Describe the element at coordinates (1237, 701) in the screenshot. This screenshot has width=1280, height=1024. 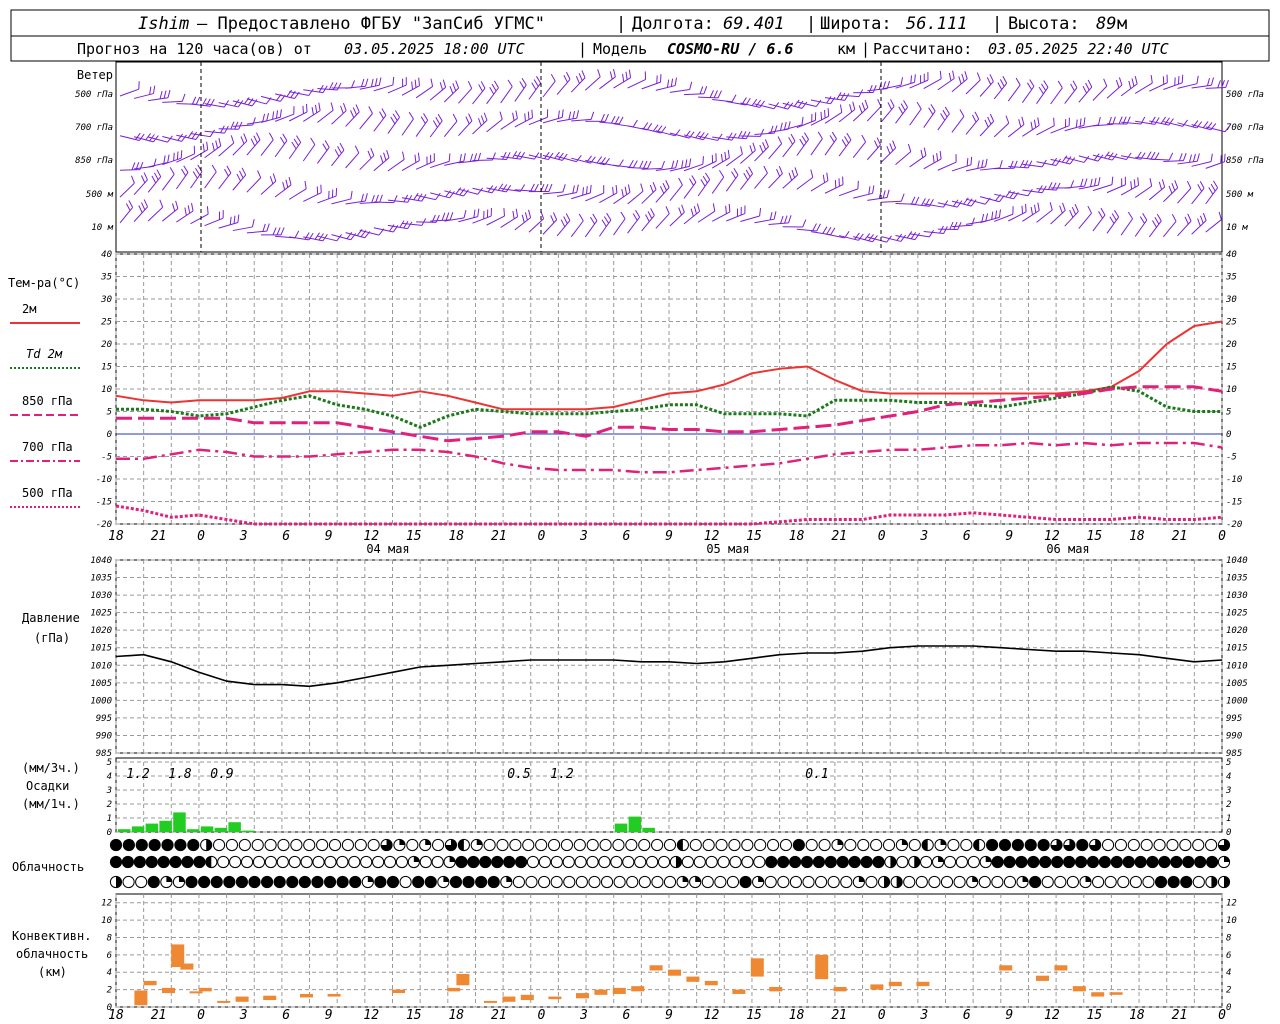
I see `y-tick-label-right: 1000` at that location.